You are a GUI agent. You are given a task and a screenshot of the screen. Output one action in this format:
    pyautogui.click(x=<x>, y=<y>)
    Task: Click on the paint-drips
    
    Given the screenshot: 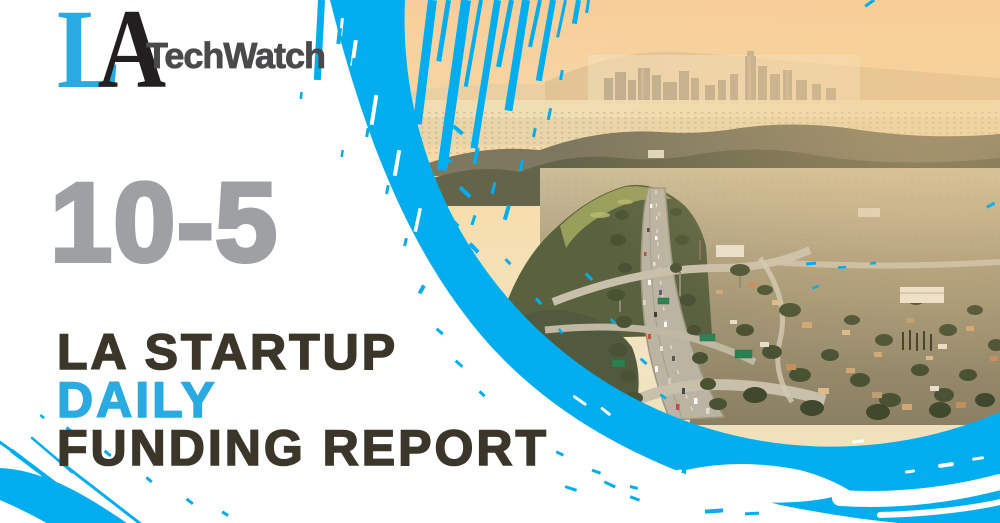 What is the action you would take?
    pyautogui.click(x=451, y=113)
    